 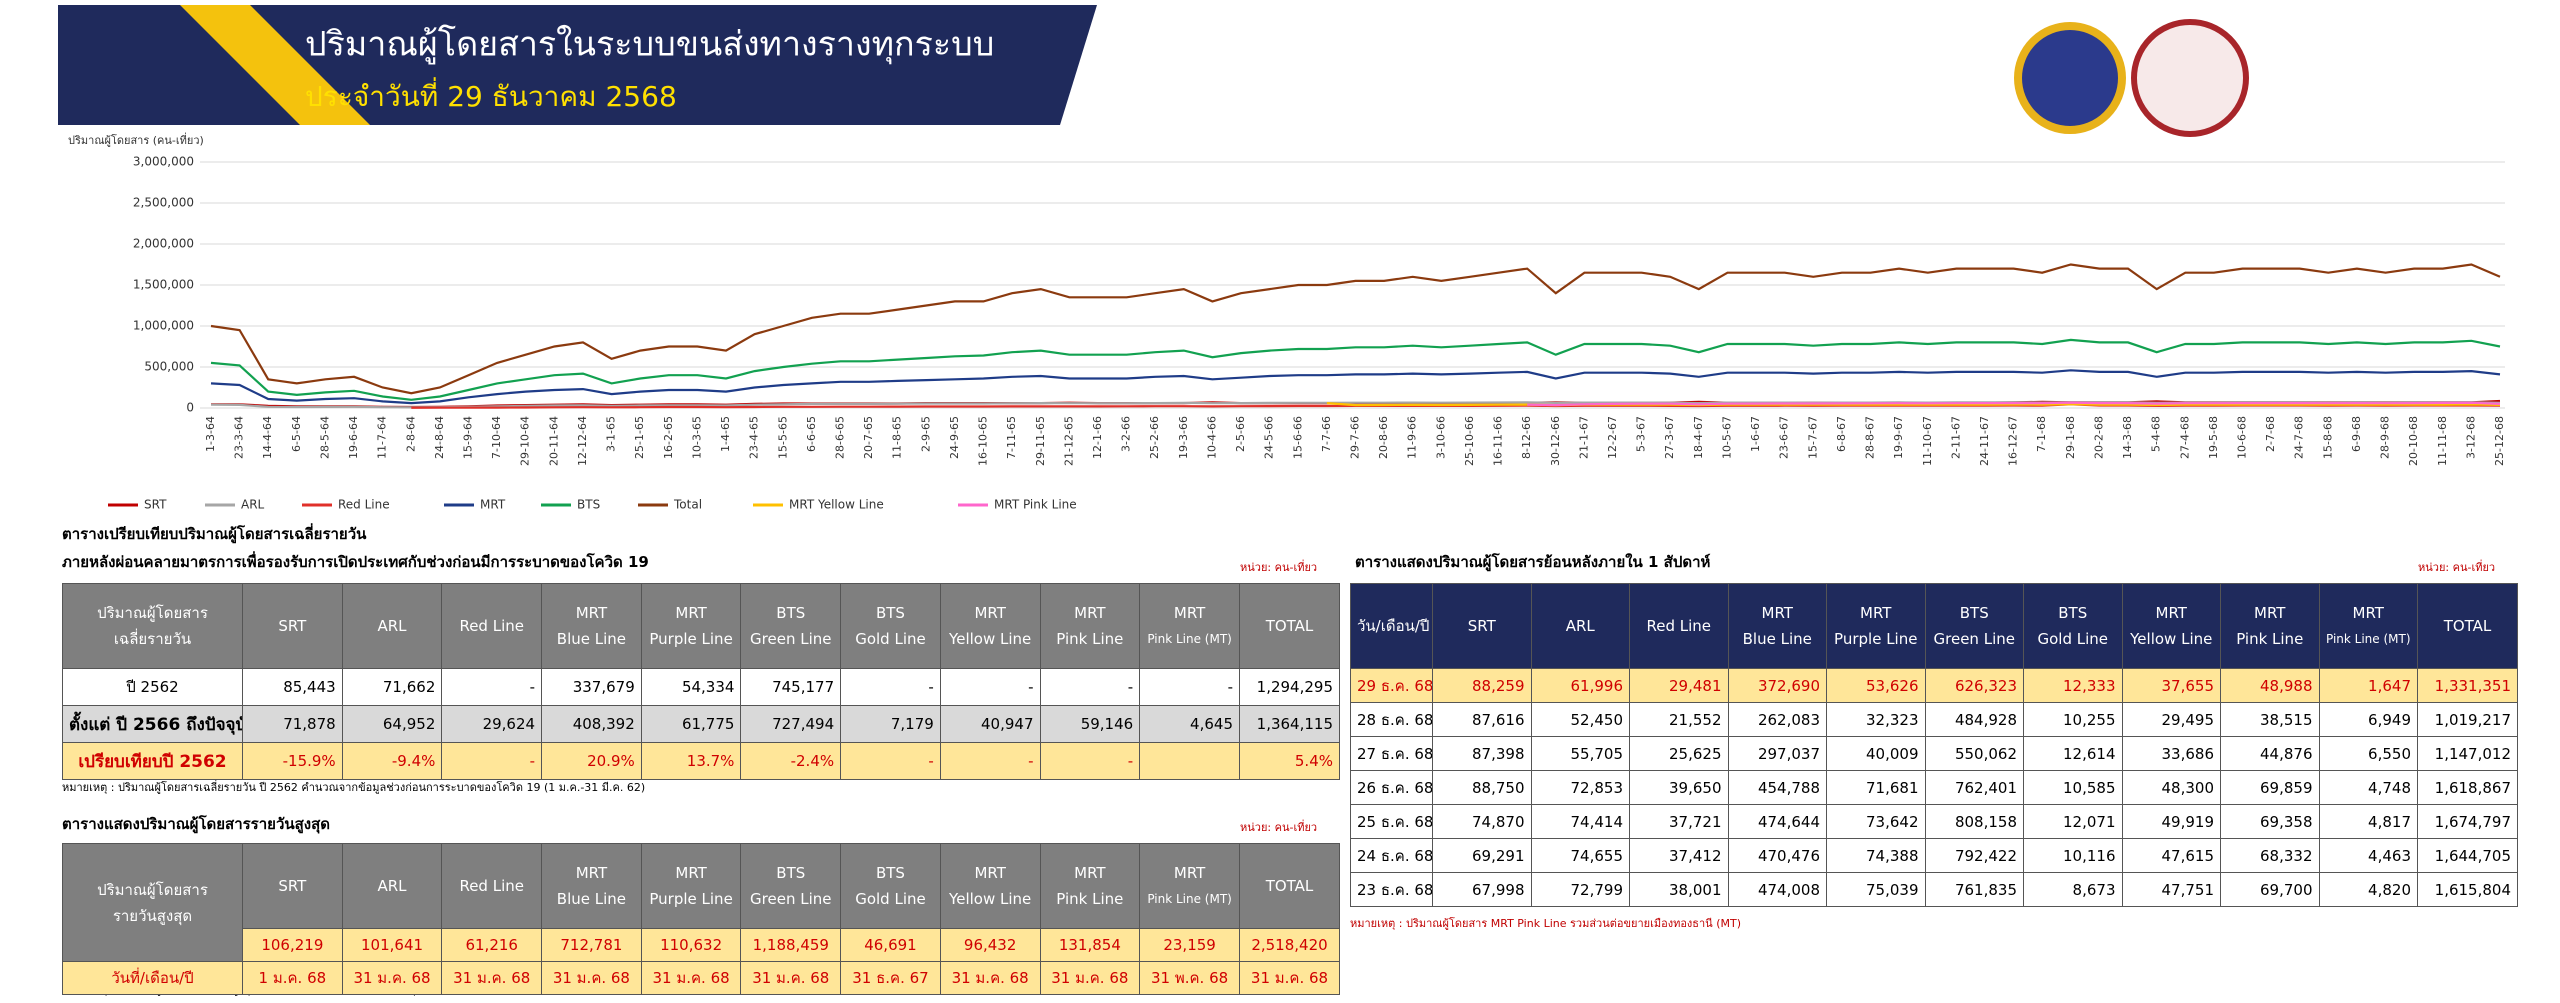 What do you see at coordinates (2270, 889) in the screenshot?
I see `table-cell: 69,700` at bounding box center [2270, 889].